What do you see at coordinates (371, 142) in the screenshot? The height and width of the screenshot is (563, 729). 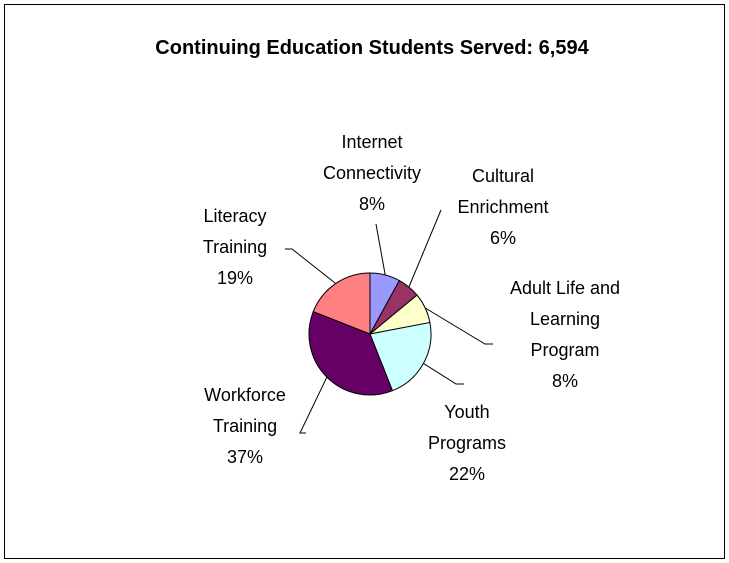 I see `data-label-category: Internet` at bounding box center [371, 142].